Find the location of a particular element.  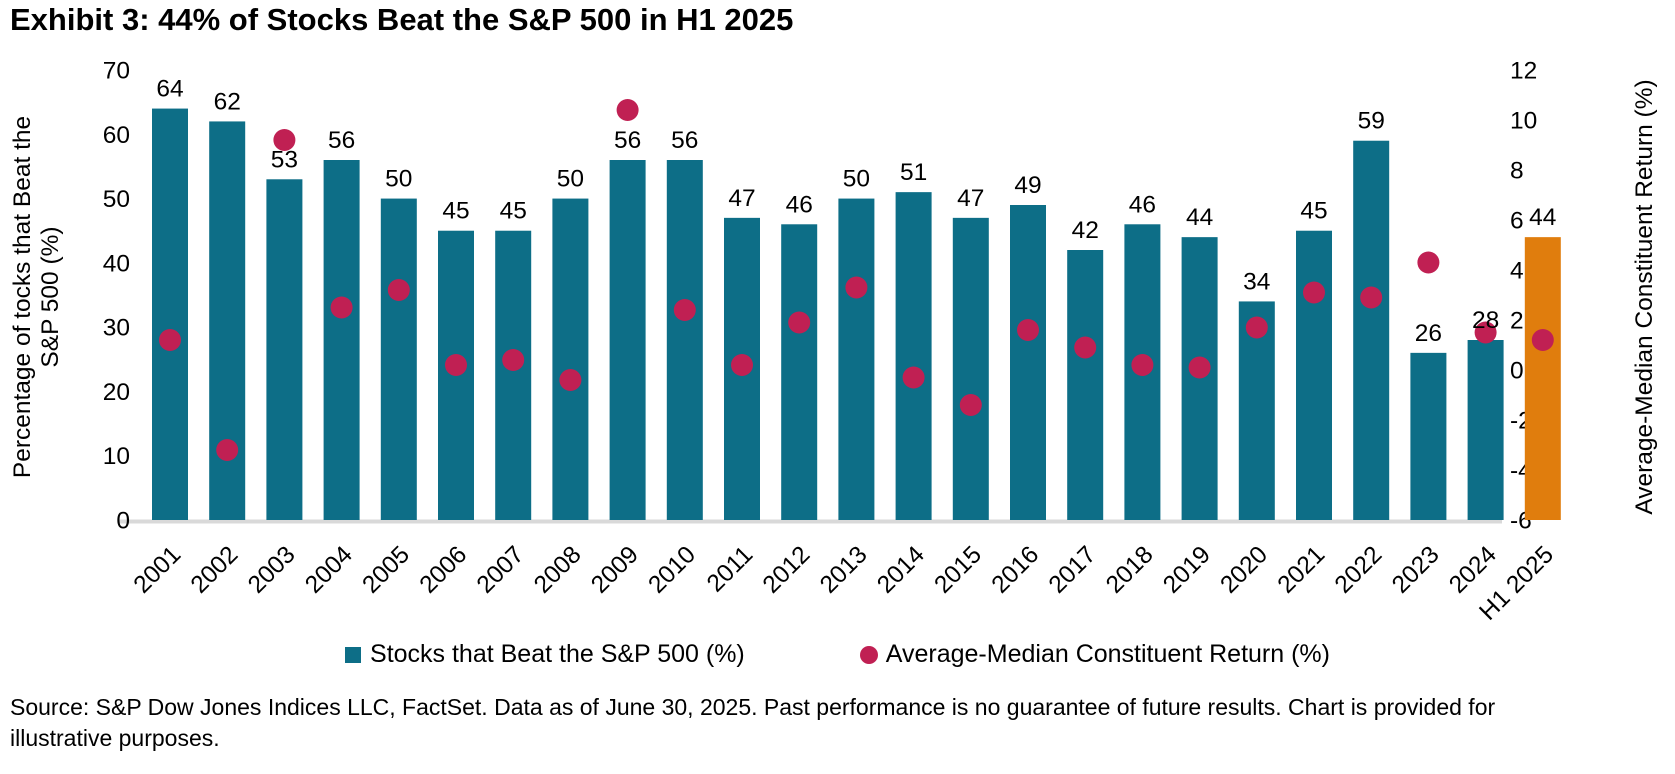

bar-2010 is located at coordinates (684, 340).